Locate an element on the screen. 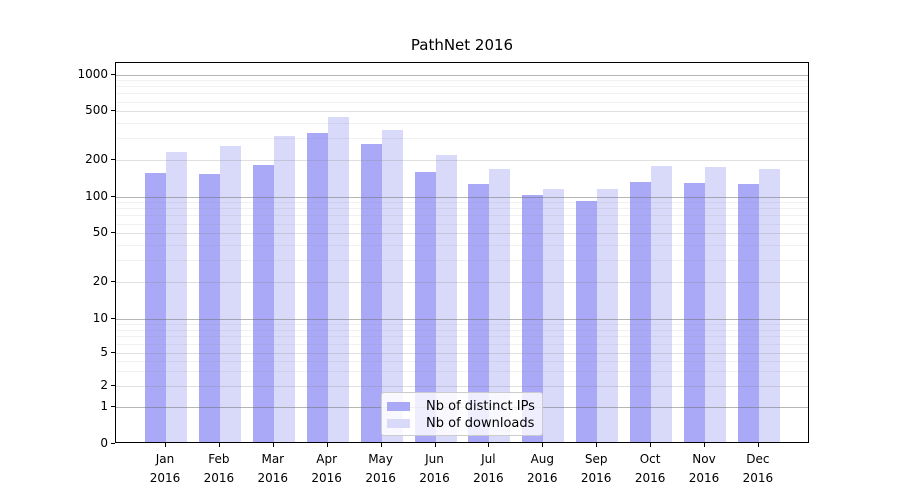 The width and height of the screenshot is (900, 500). legend-label: Nb of distinct IPs is located at coordinates (480, 406).